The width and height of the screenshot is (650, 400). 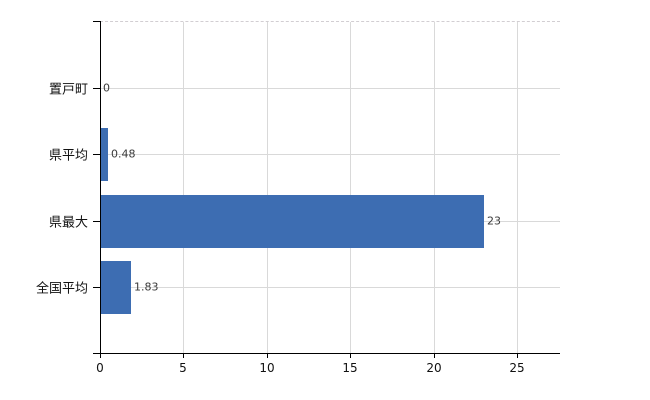 I want to click on x-tick-label: 5, so click(x=183, y=368).